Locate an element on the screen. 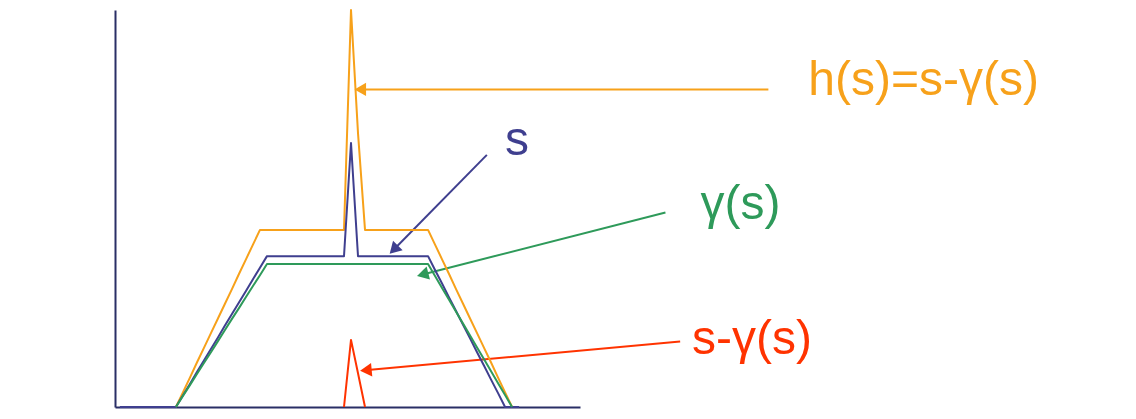  text: s-γ(s) is located at coordinates (752, 337).